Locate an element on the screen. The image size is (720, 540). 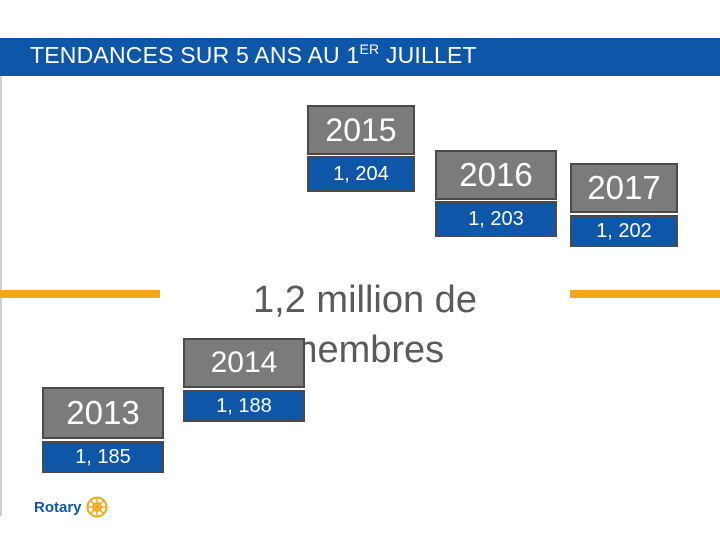
year-label-2015: 2015 is located at coordinates (361, 130).